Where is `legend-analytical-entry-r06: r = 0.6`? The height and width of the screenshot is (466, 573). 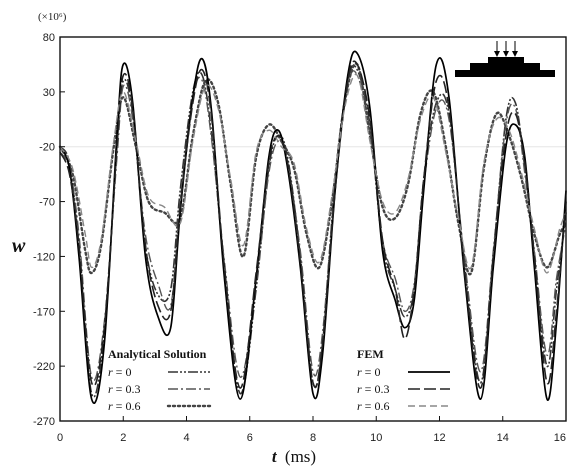 legend-analytical-entry-r06: r = 0.6 is located at coordinates (124, 406).